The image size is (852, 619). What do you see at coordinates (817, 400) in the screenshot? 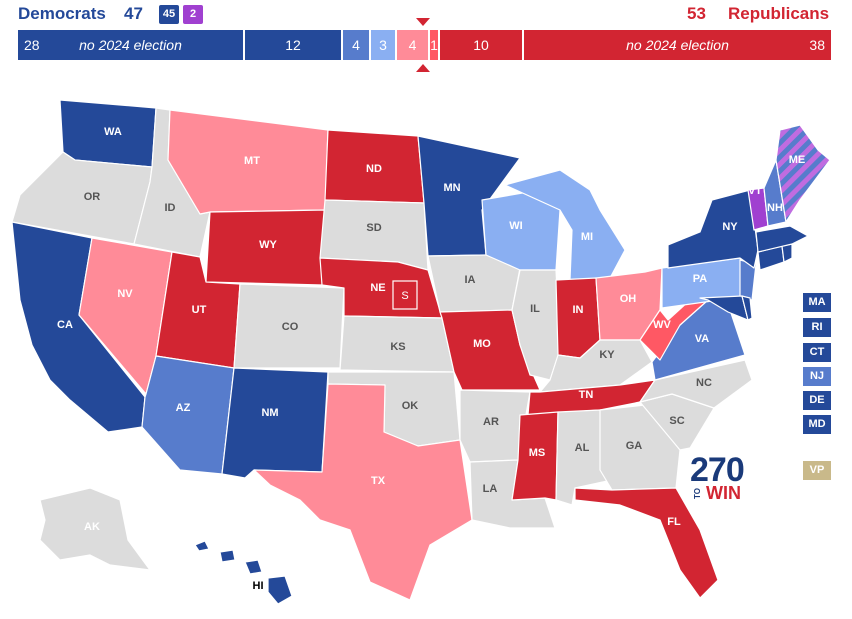
I see `legend-de: DE` at bounding box center [817, 400].